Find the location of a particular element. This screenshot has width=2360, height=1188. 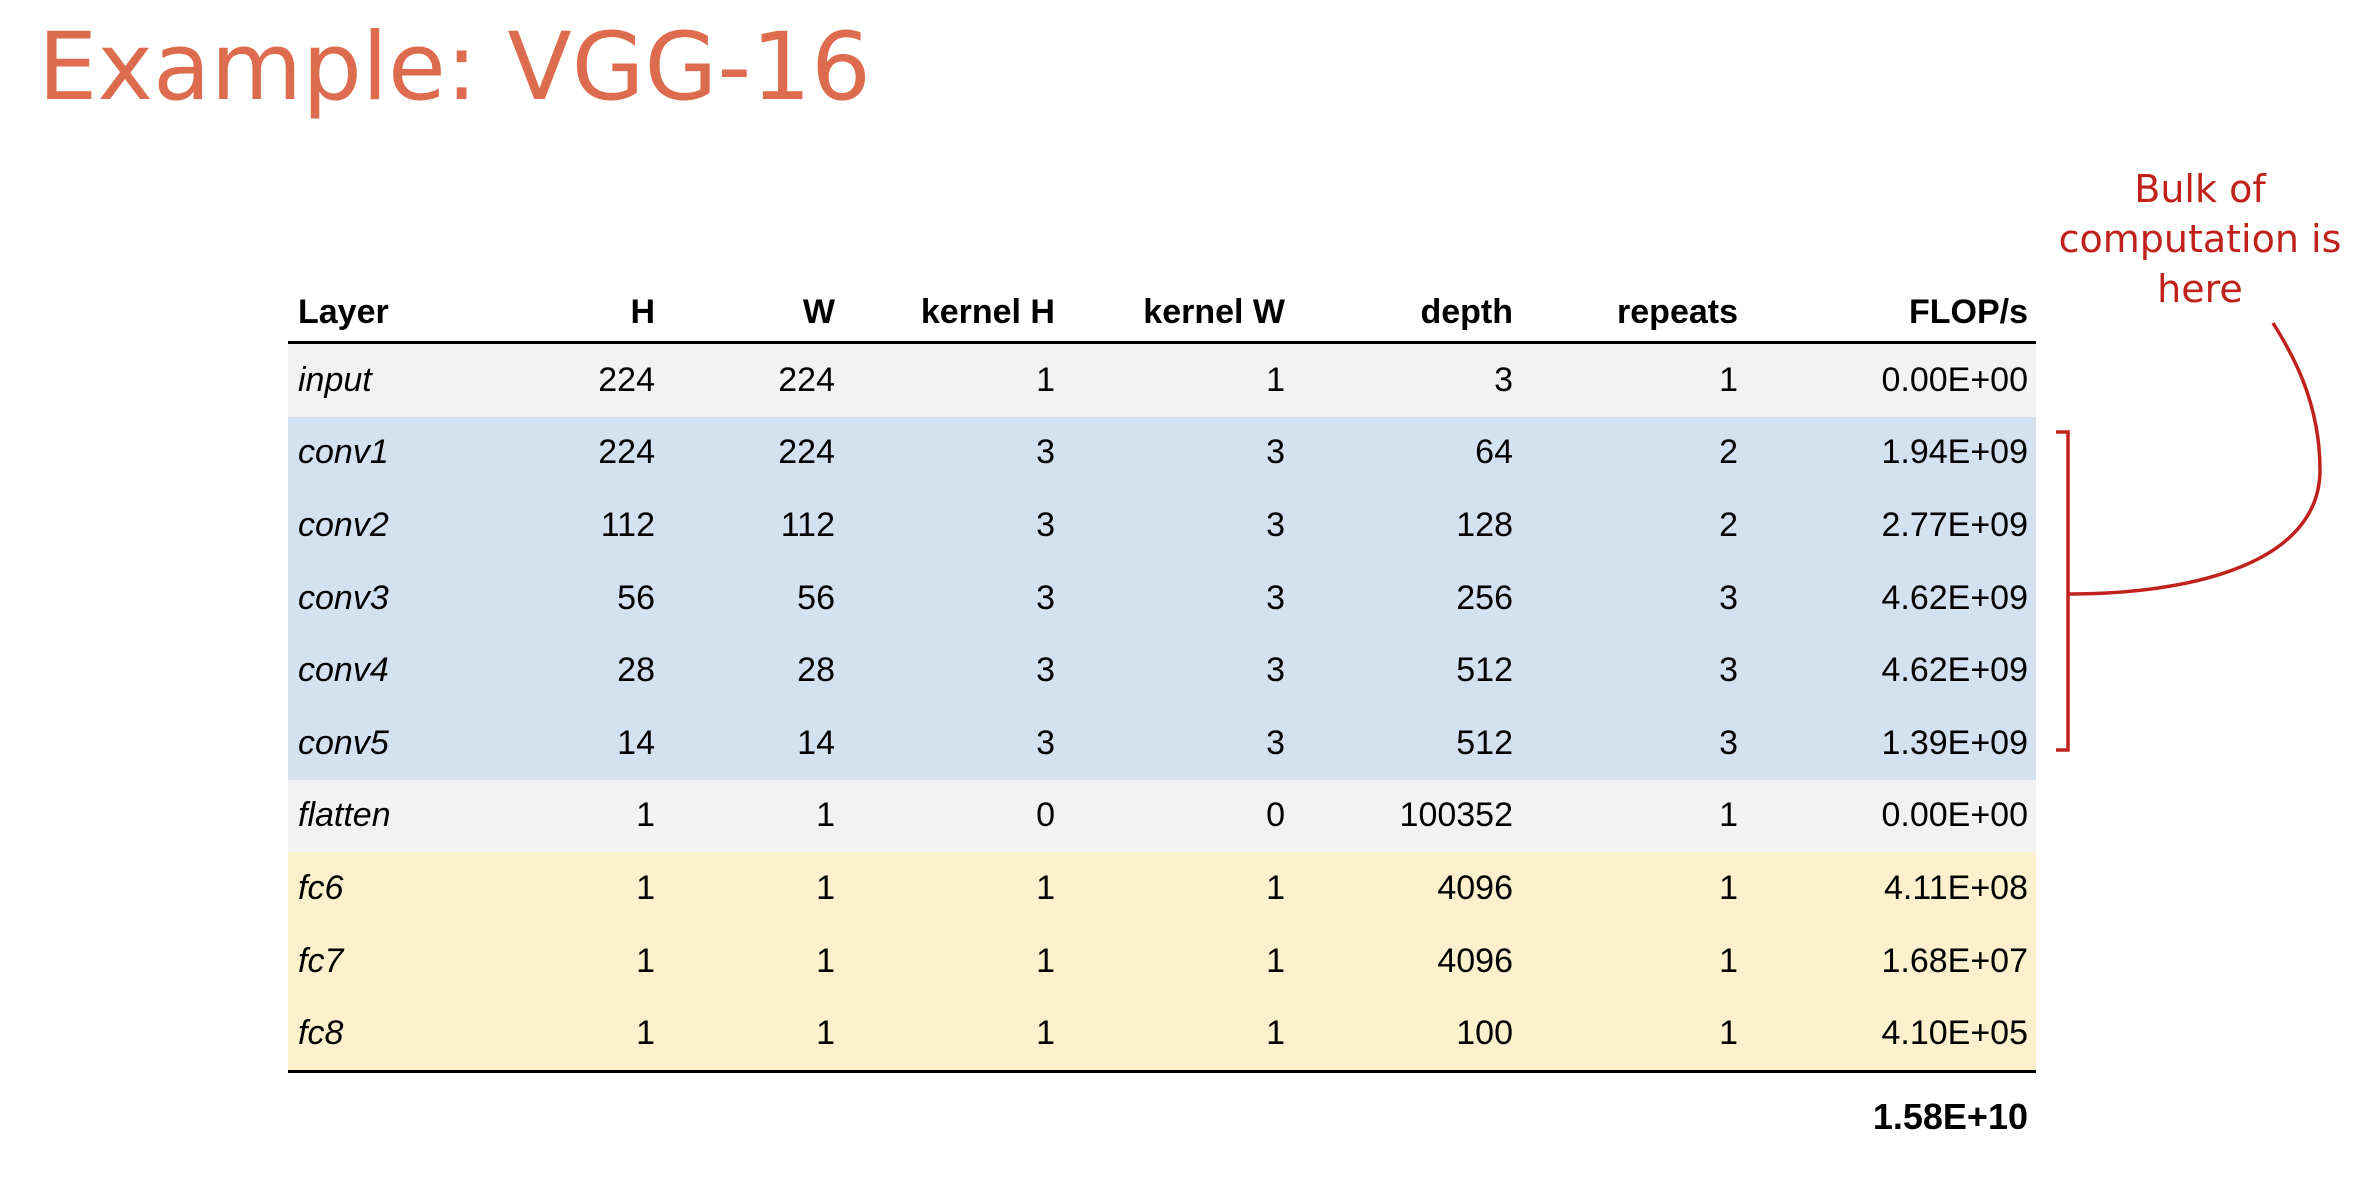

table-row: conv1 224 224 3 3 64 2 1.94E+09 is located at coordinates (1162, 453).